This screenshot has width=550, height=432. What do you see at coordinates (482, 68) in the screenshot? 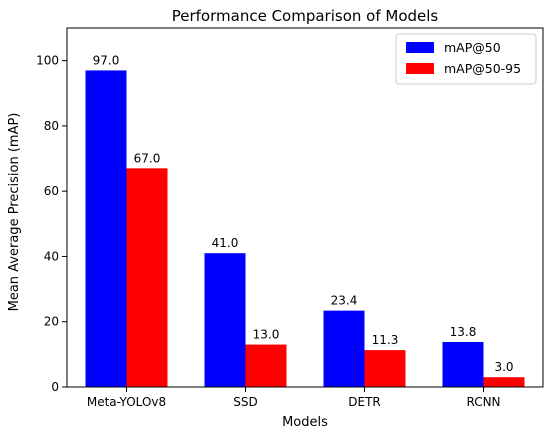
I see `legend-label: mAP@50-95` at bounding box center [482, 68].